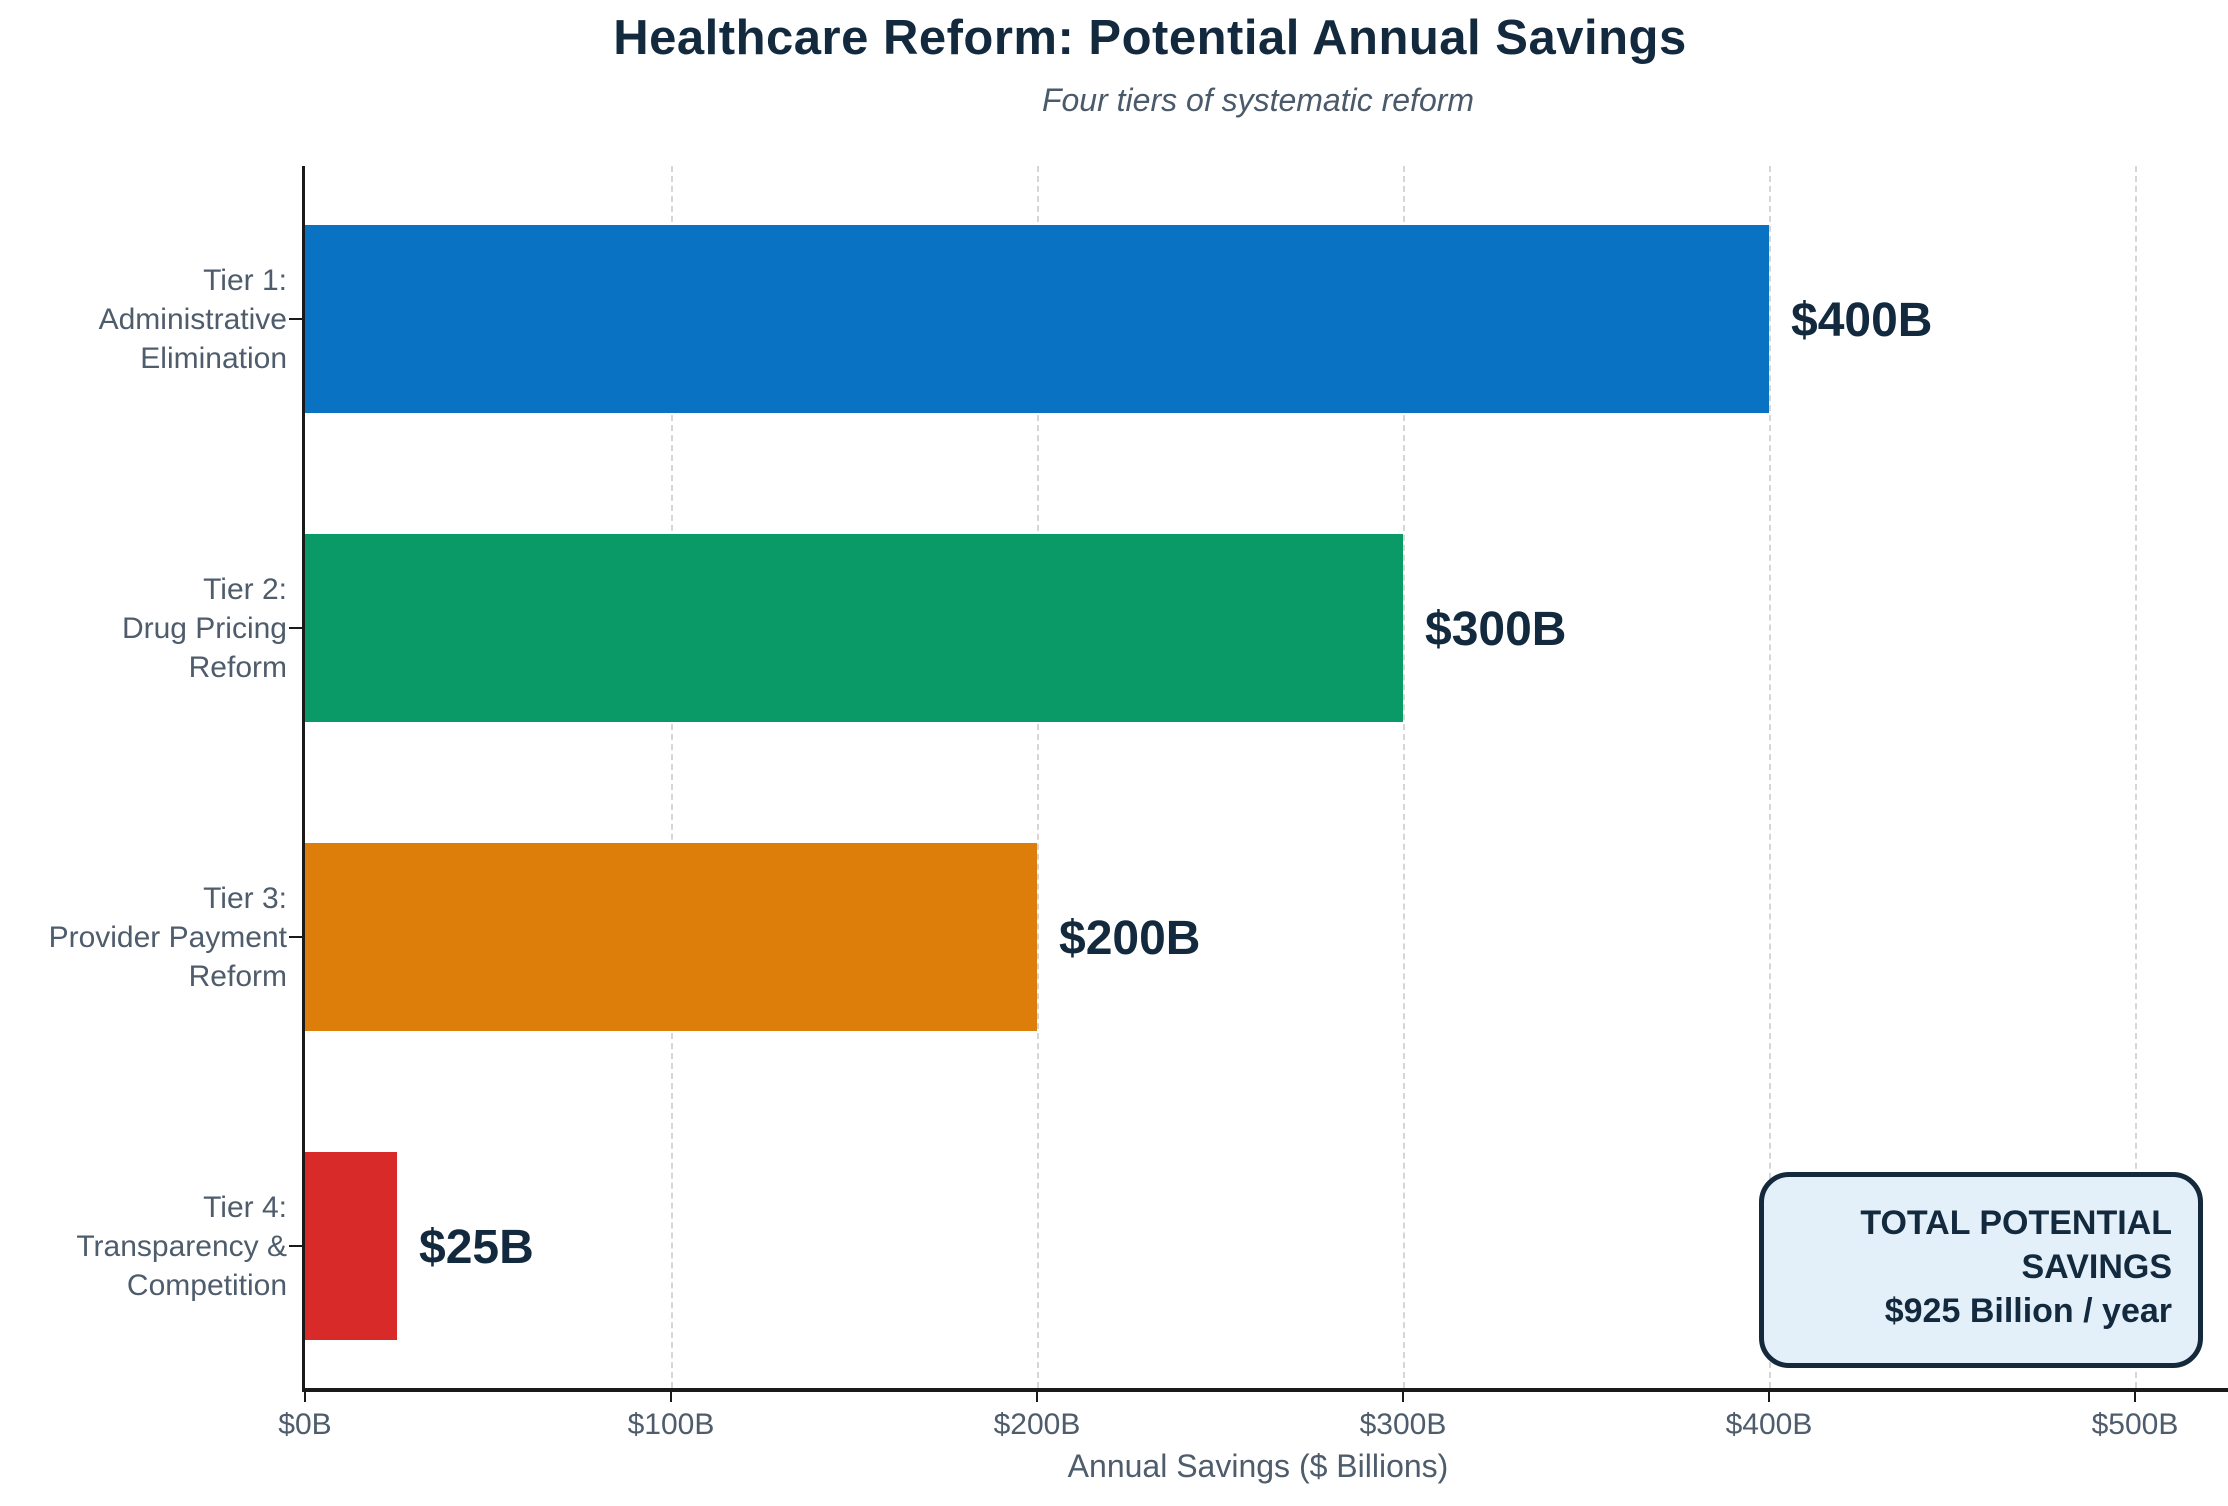 Image resolution: width=2228 pixels, height=1506 pixels. Describe the element at coordinates (213, 358) in the screenshot. I see `category-label-line: Elimination` at that location.